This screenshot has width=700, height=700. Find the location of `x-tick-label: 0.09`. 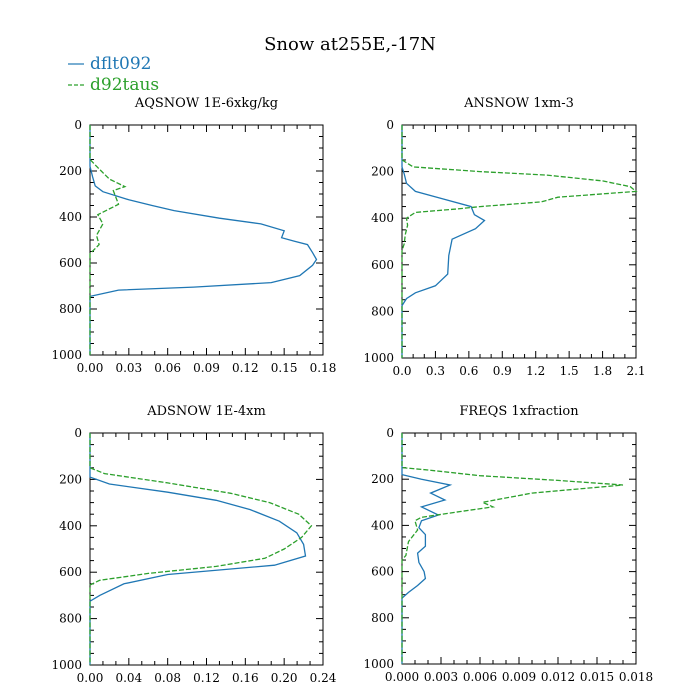

x-tick-label: 0.09 is located at coordinates (206, 368).